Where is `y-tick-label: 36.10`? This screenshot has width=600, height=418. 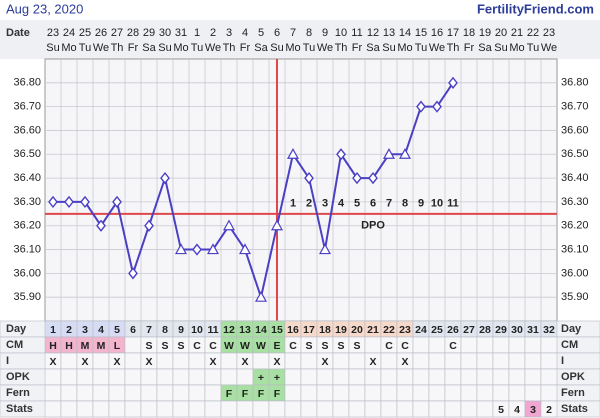
y-tick-label: 36.10 is located at coordinates (27, 249).